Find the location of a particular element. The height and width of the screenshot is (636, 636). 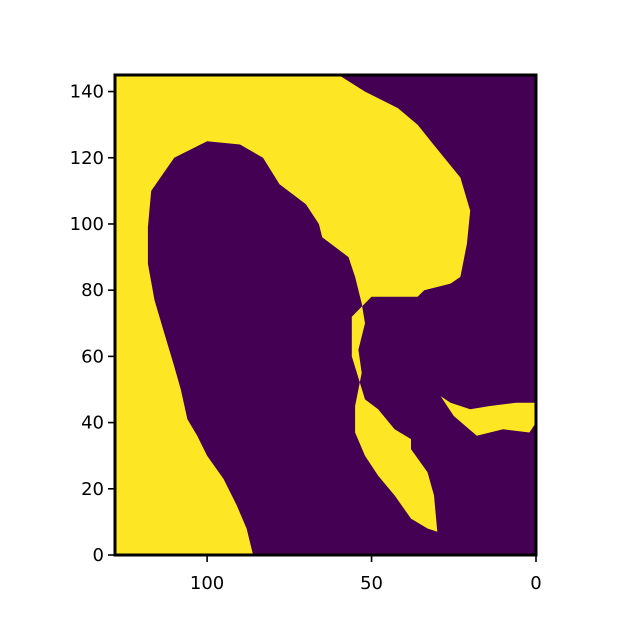

x-tick-label: 50 is located at coordinates (371, 583).